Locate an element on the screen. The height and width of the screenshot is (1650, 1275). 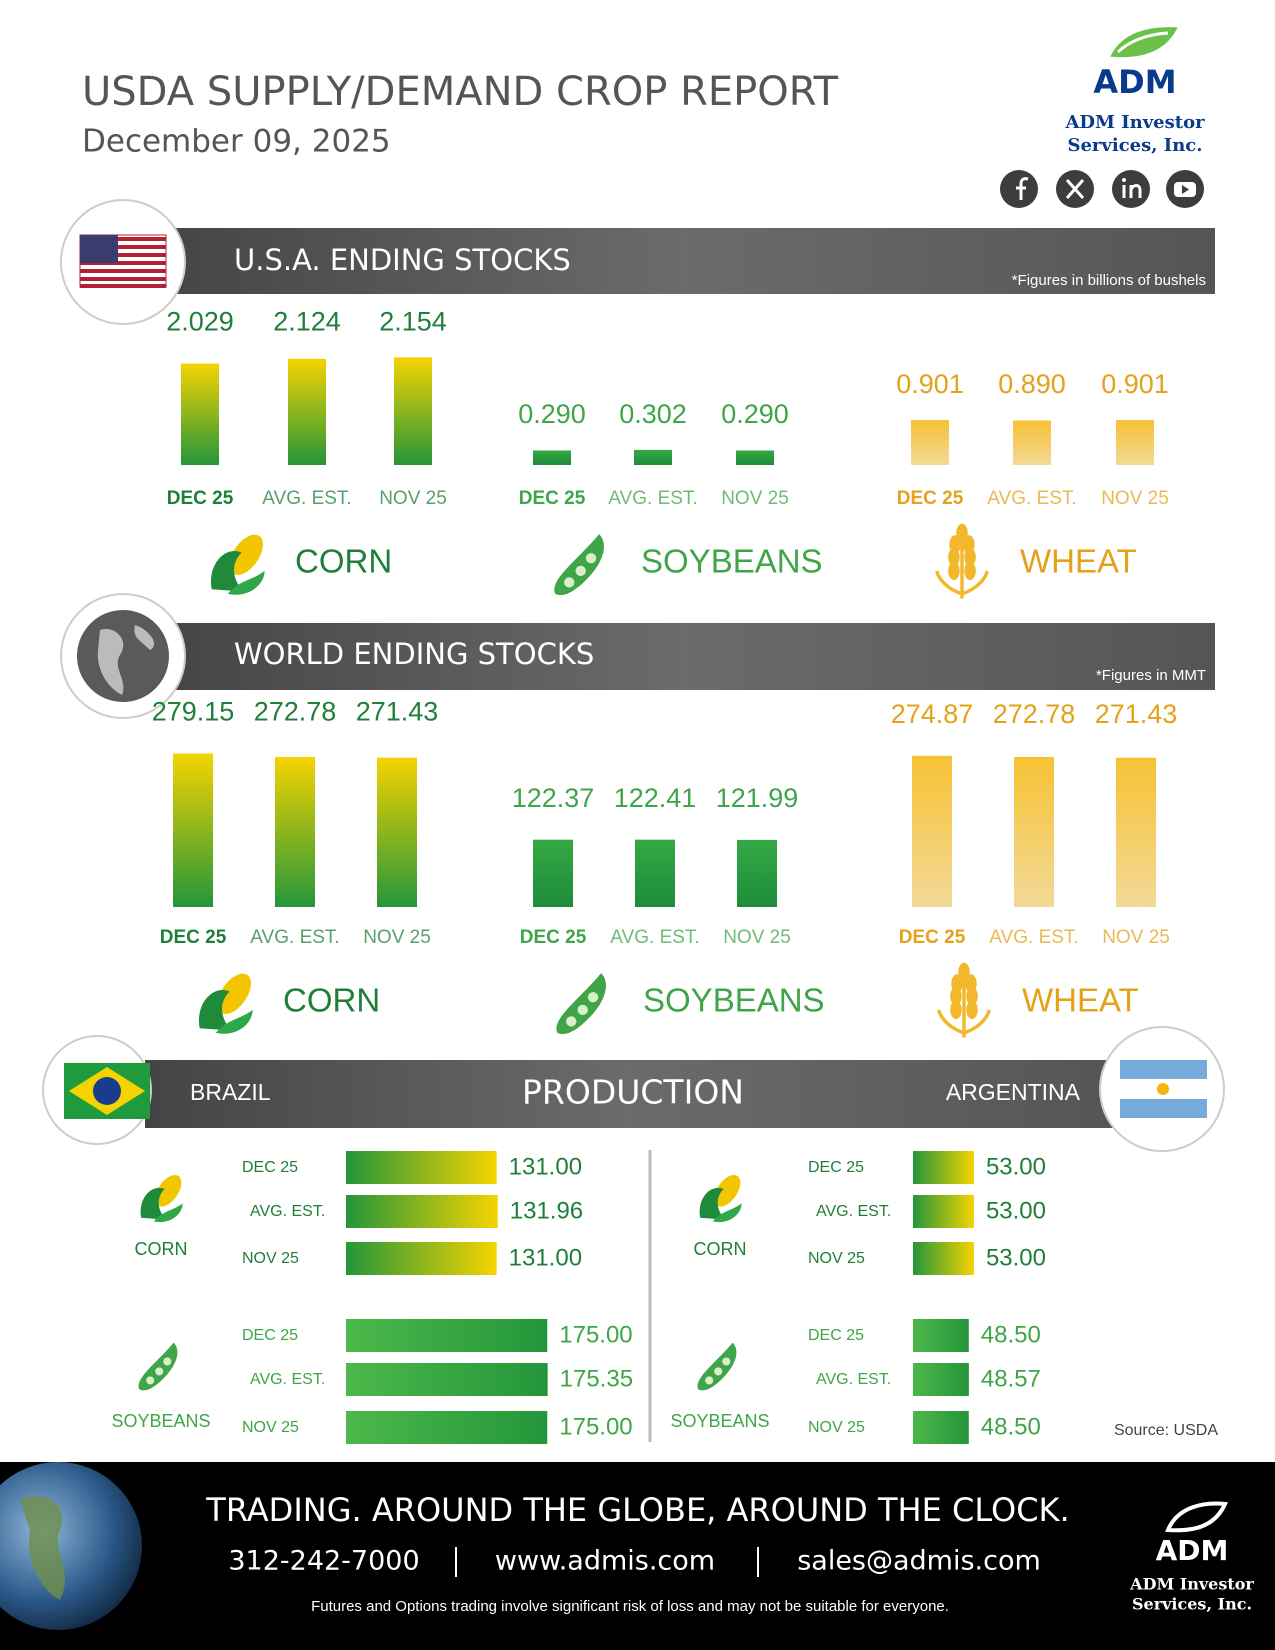
value-label: 122.37 is located at coordinates (553, 798).